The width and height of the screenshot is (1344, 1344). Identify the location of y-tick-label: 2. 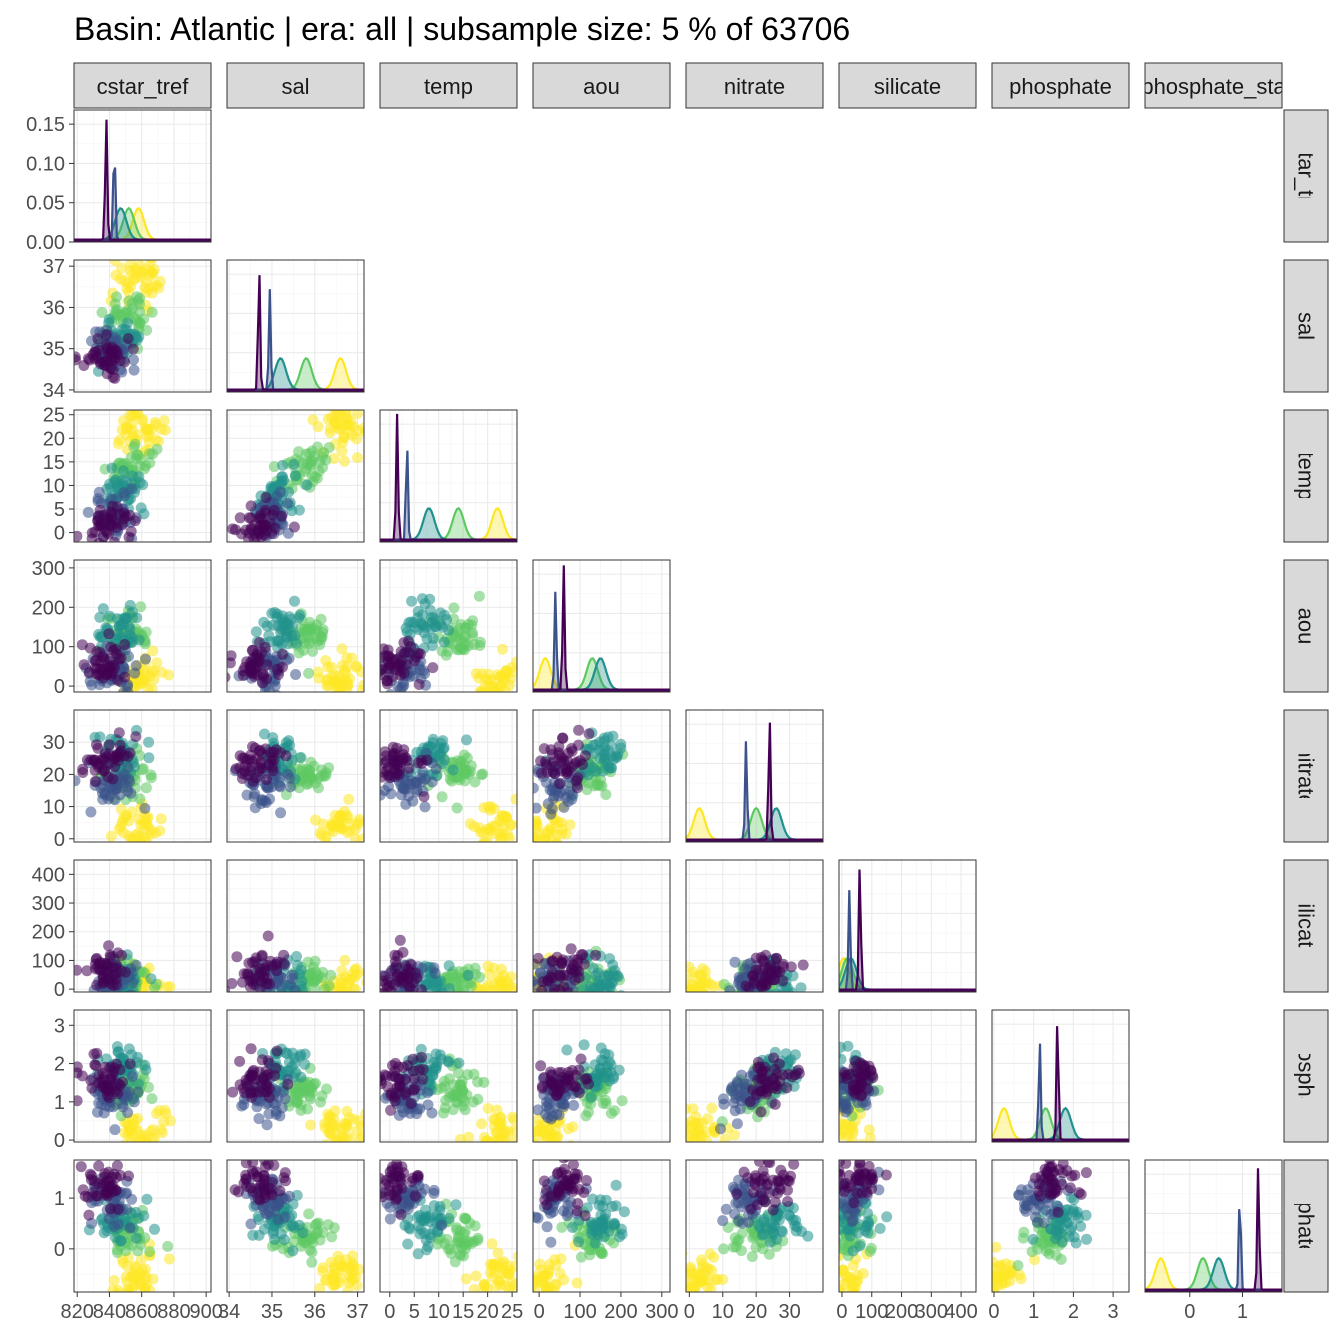
(59, 1065).